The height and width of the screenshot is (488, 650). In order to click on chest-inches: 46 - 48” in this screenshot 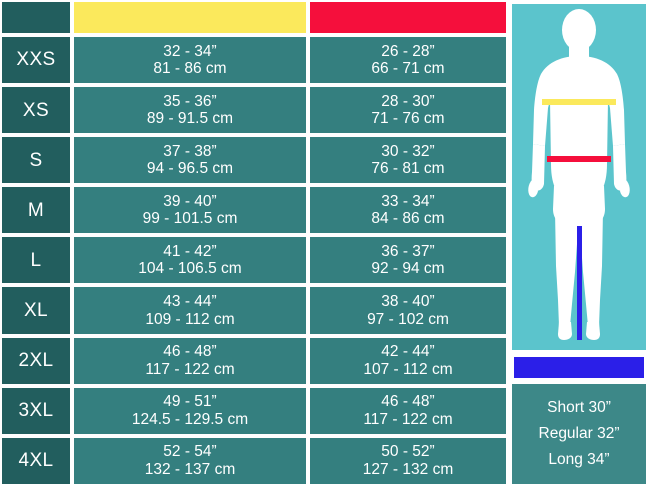, I will do `click(190, 352)`.